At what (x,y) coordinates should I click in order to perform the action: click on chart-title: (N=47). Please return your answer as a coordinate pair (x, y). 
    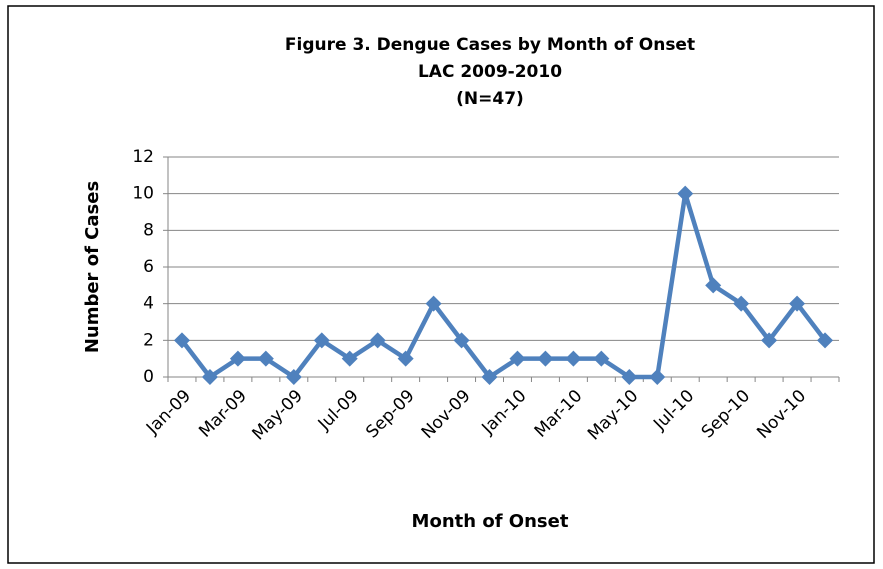
    Looking at the image, I should click on (490, 99).